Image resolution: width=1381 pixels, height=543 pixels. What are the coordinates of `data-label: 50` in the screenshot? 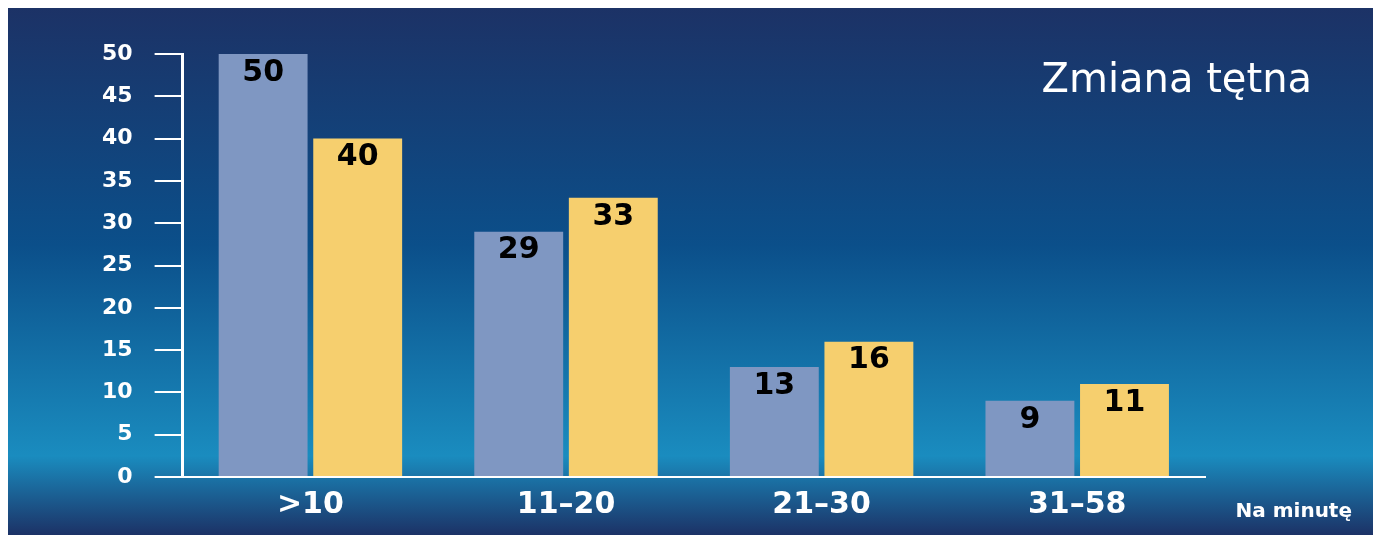 It's located at (263, 70).